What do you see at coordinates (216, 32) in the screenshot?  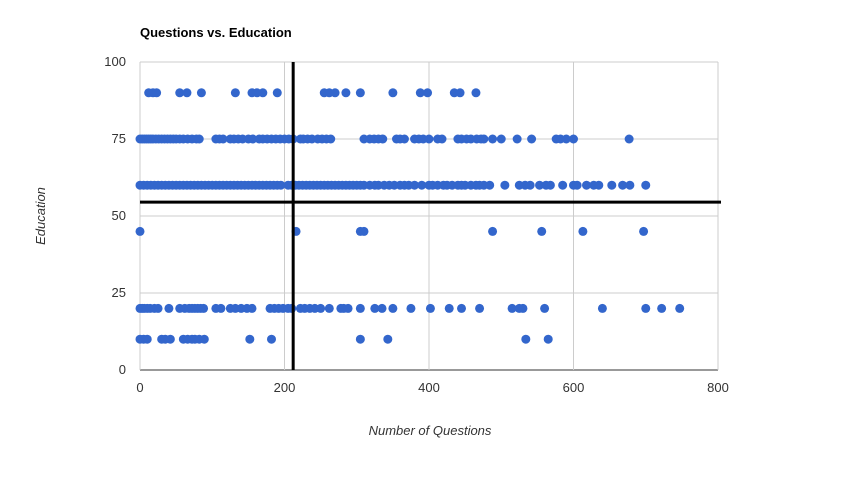 I see `chart-title: Questions vs. Education` at bounding box center [216, 32].